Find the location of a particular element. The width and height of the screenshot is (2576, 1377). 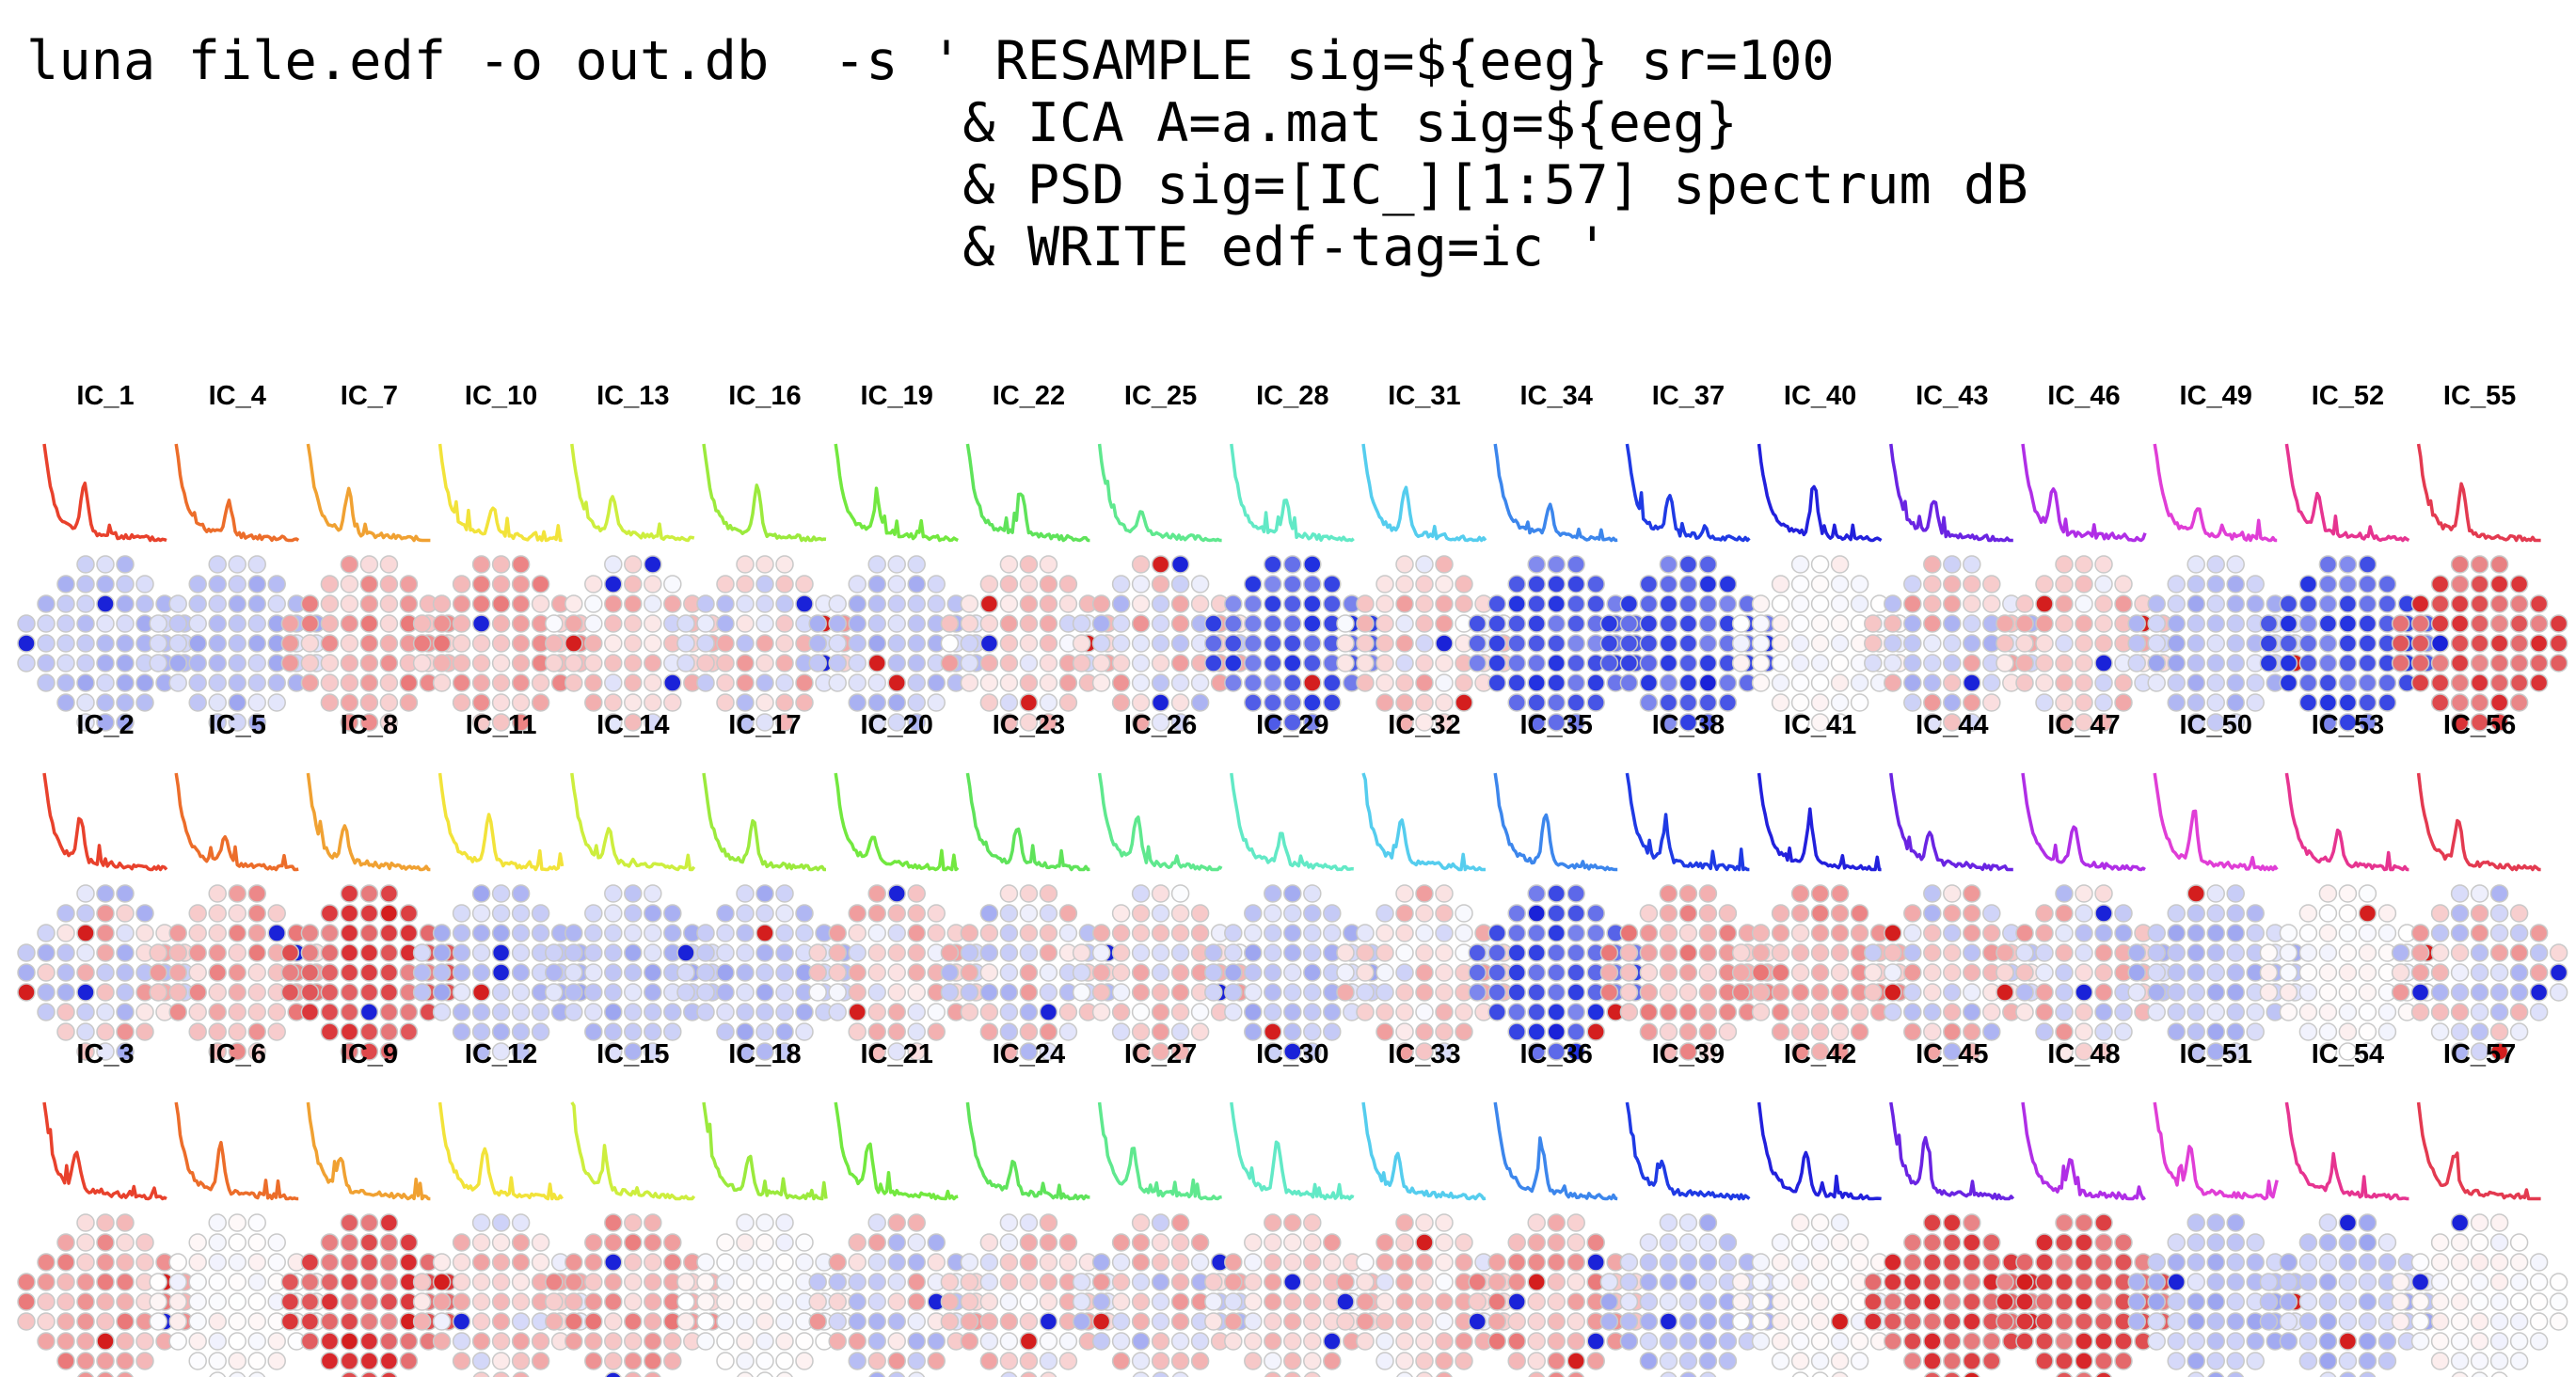

ic-label: IC_53 is located at coordinates (2348, 725).